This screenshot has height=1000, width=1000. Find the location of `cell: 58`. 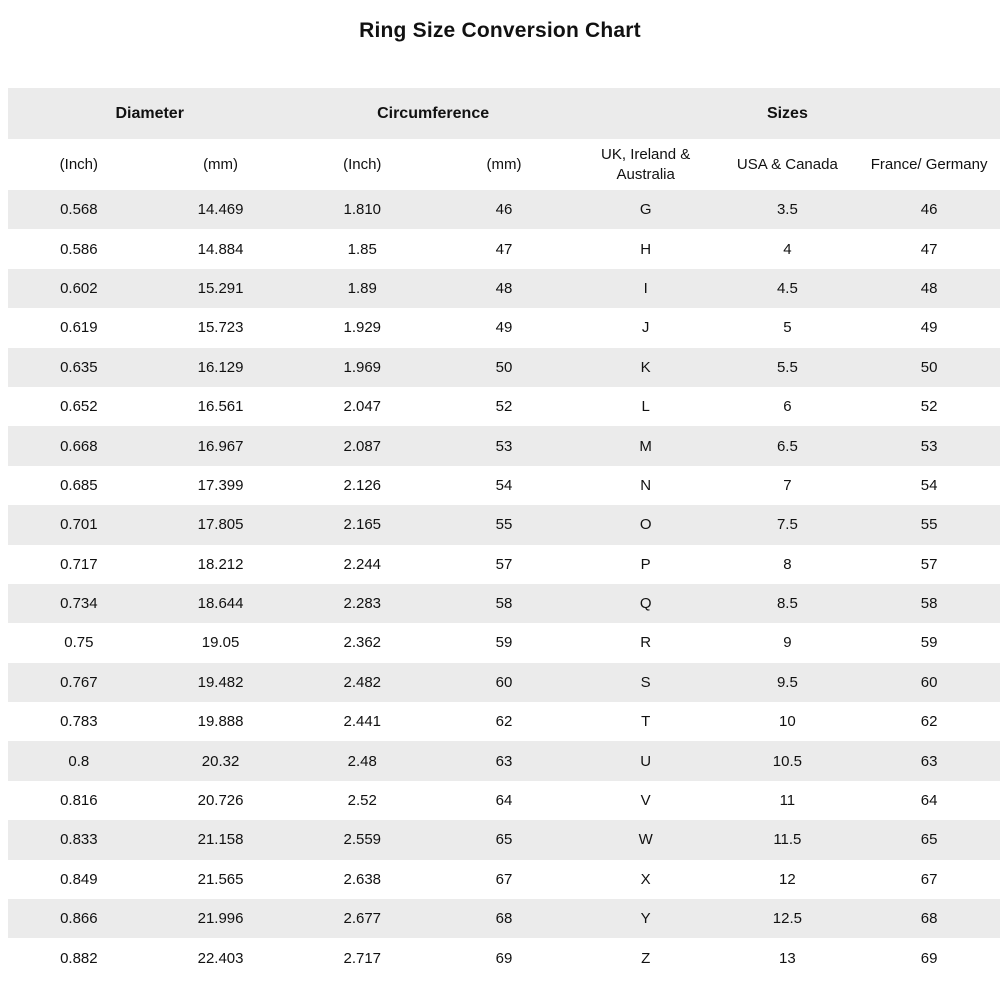

cell: 58 is located at coordinates (504, 604).